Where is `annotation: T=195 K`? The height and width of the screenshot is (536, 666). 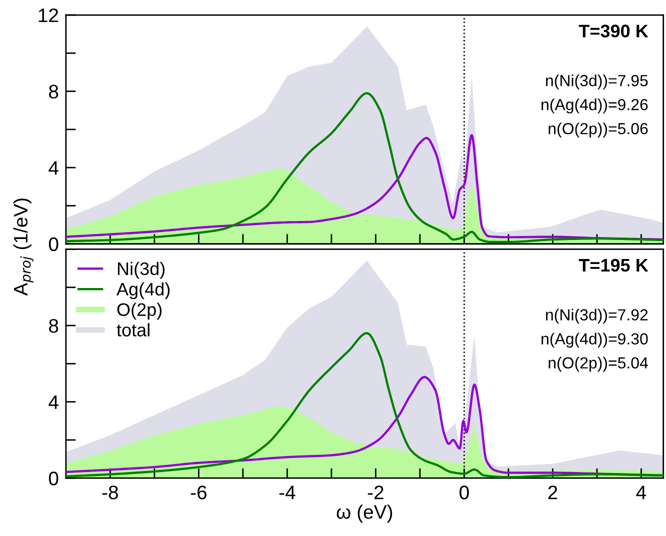 annotation: T=195 K is located at coordinates (613, 265).